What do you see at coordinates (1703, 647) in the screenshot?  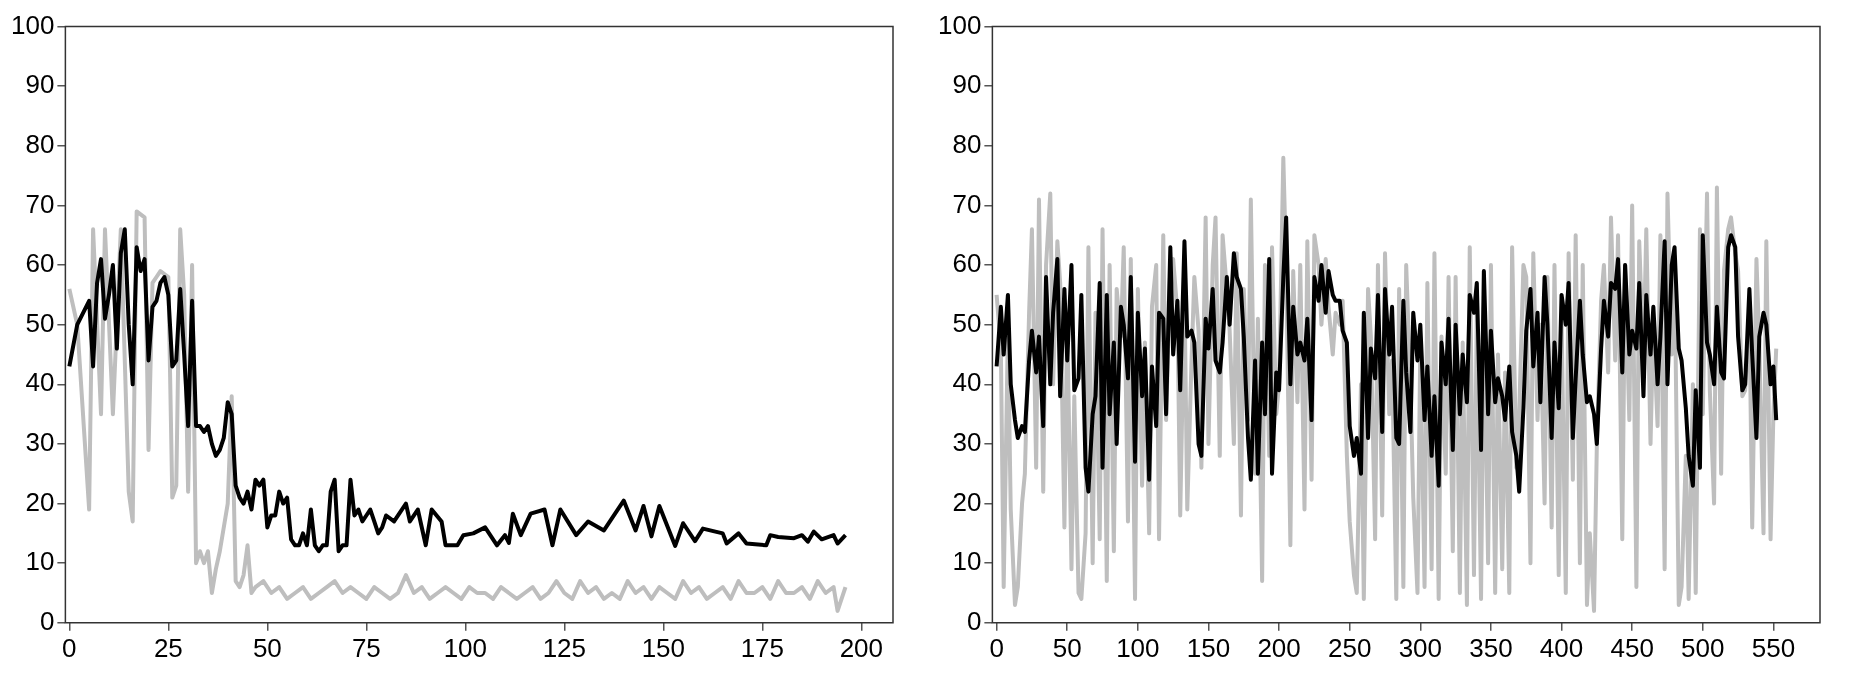 I see `x-tick-label: 500` at bounding box center [1703, 647].